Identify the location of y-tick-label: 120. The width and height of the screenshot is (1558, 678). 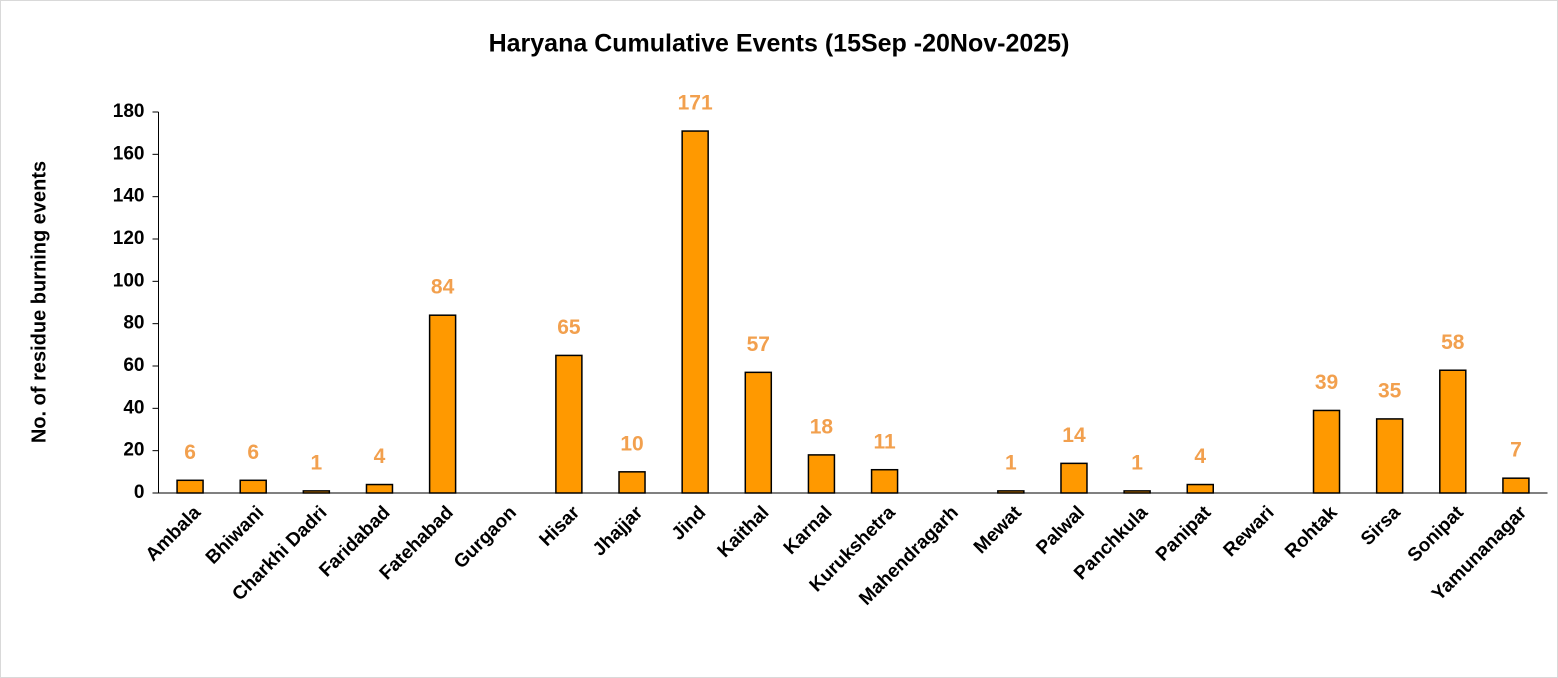
(129, 238).